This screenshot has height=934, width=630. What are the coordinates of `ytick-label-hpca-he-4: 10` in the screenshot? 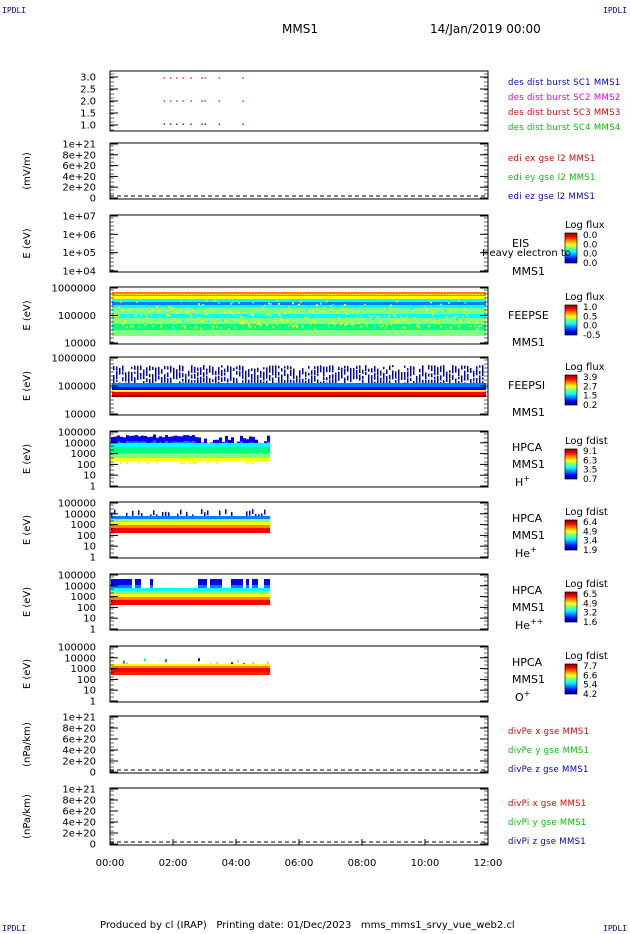 It's located at (89, 547).